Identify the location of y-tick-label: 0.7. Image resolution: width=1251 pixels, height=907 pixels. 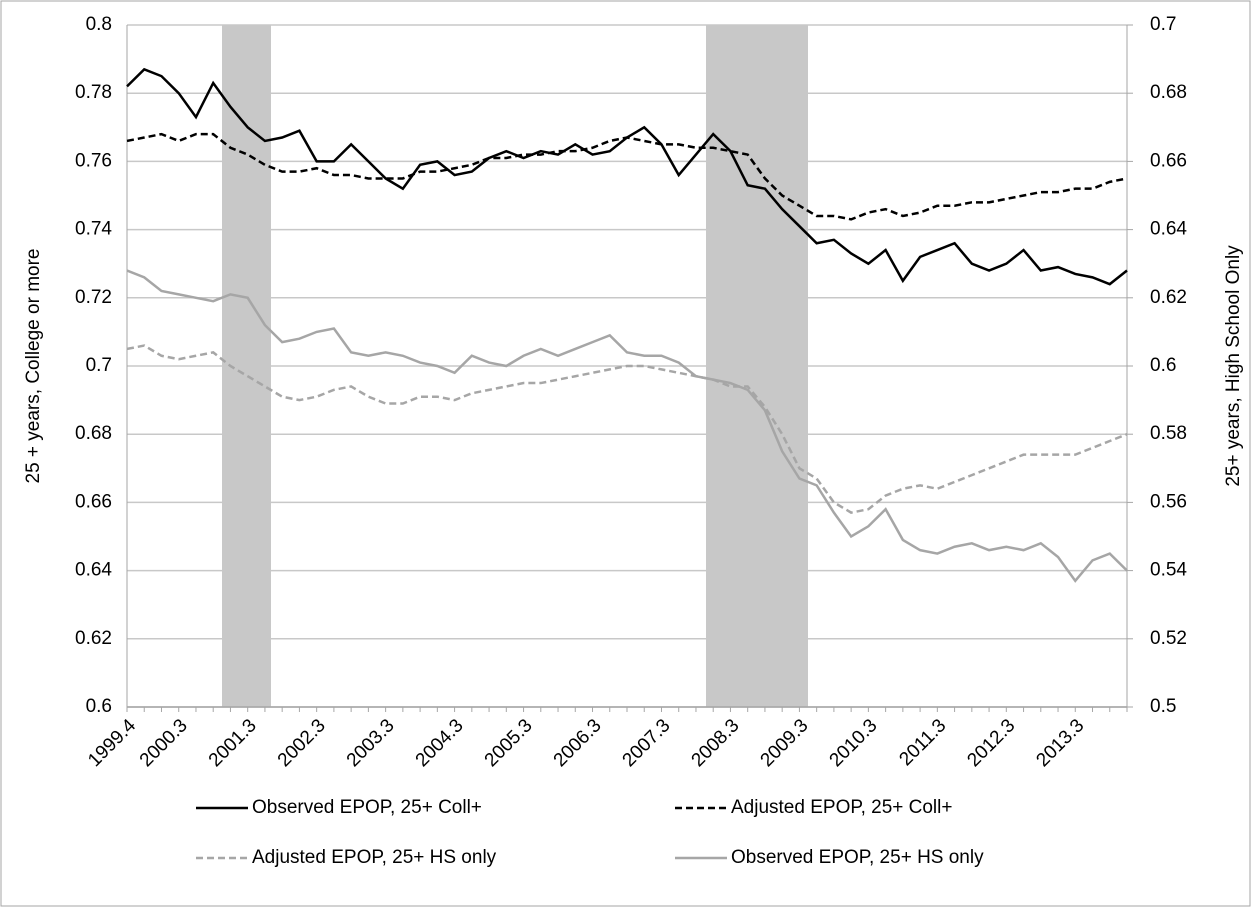
(99, 365).